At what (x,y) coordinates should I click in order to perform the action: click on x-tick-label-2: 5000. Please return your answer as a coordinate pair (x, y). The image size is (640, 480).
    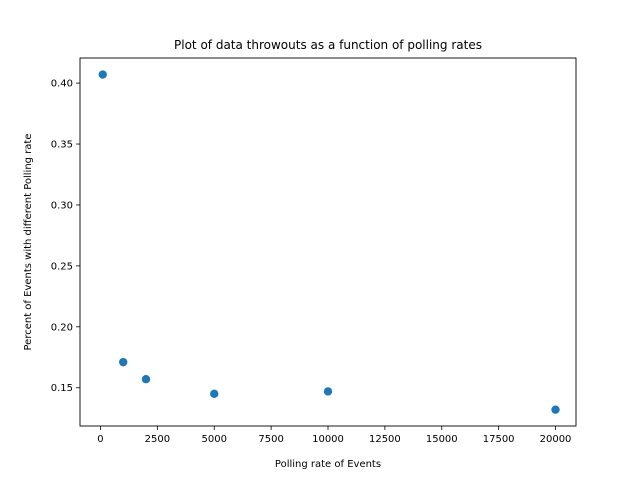
    Looking at the image, I should click on (214, 439).